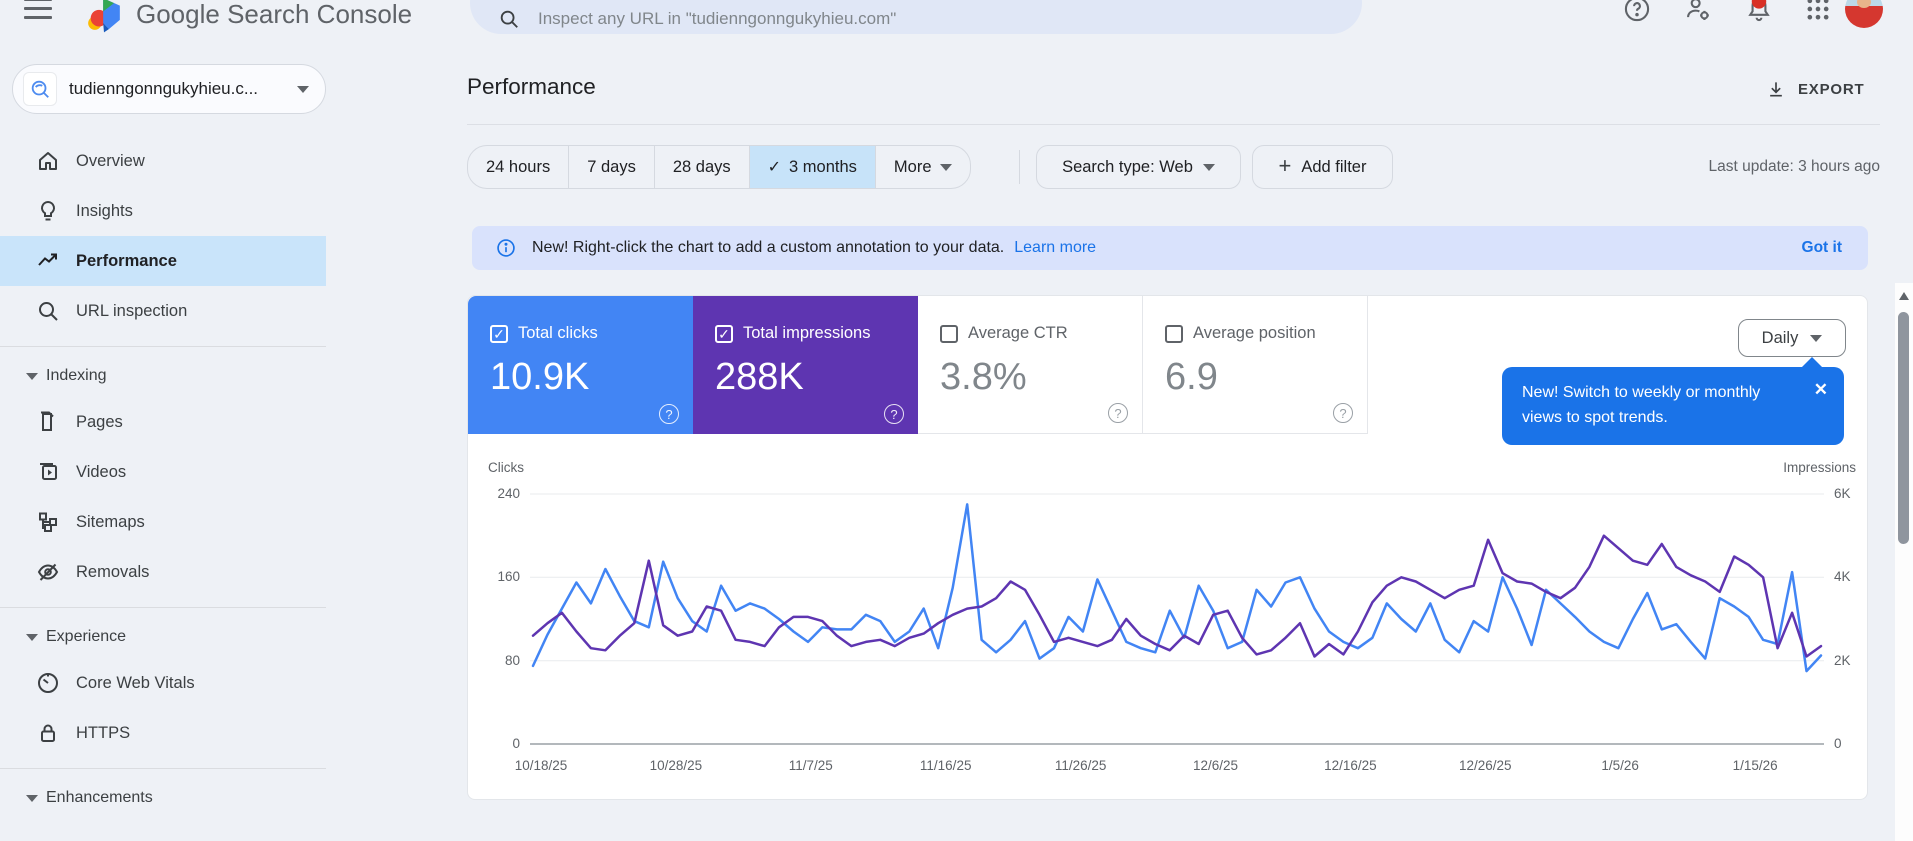 The width and height of the screenshot is (1913, 841). Describe the element at coordinates (163, 637) in the screenshot. I see `sidebar-section-experience: Experience` at that location.